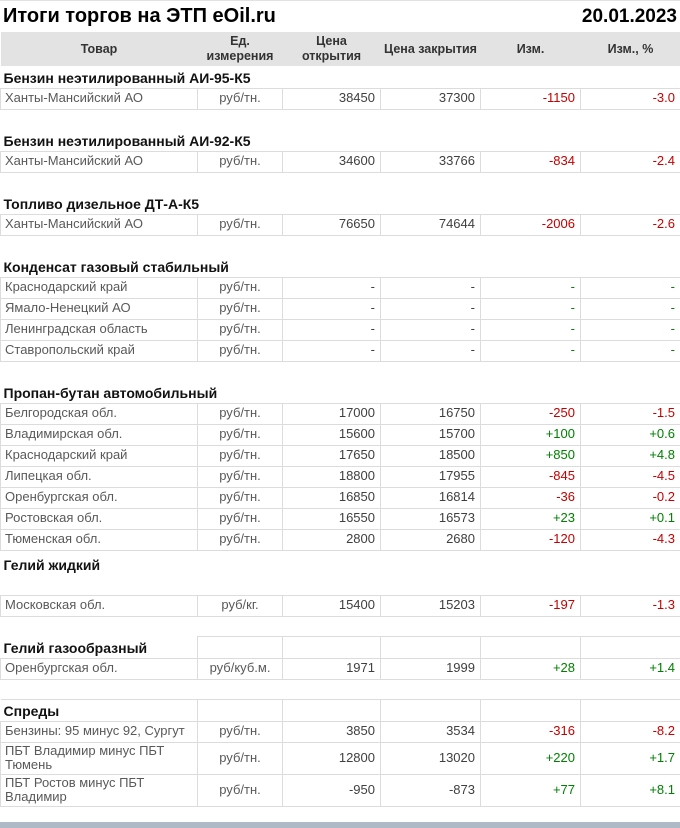  Describe the element at coordinates (139, 16) in the screenshot. I see `report-title: Итоги торгов на ЭТП eOil.ru` at that location.